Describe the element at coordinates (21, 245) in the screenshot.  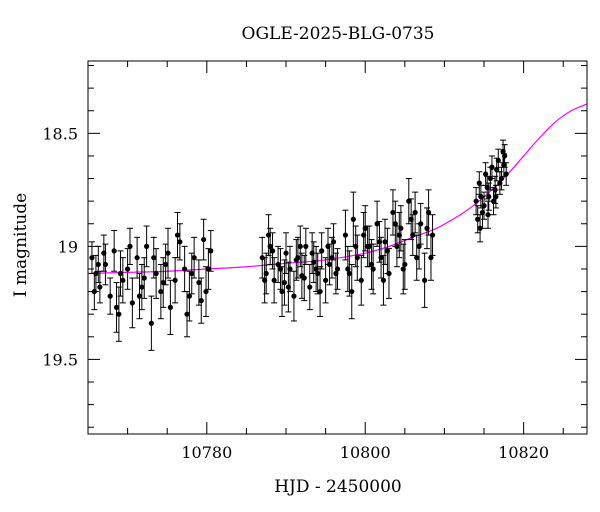
I see `y-axis-label: I magnitude` at that location.